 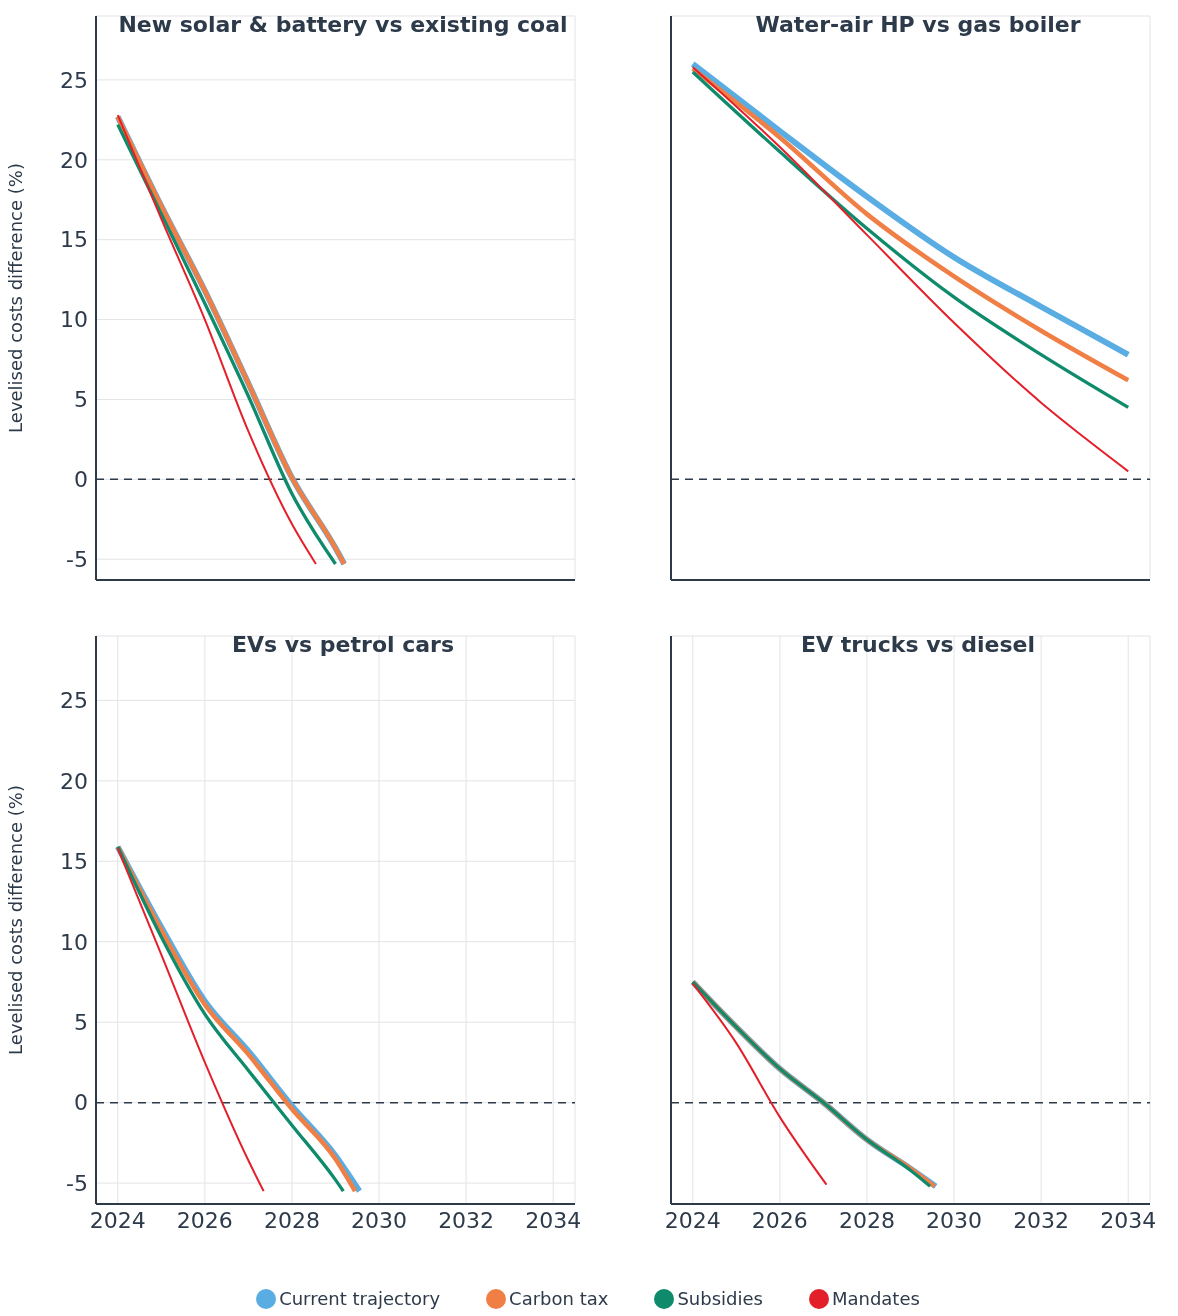 What do you see at coordinates (918, 24) in the screenshot?
I see `chart-title: Water-air HP vs gas boiler` at bounding box center [918, 24].